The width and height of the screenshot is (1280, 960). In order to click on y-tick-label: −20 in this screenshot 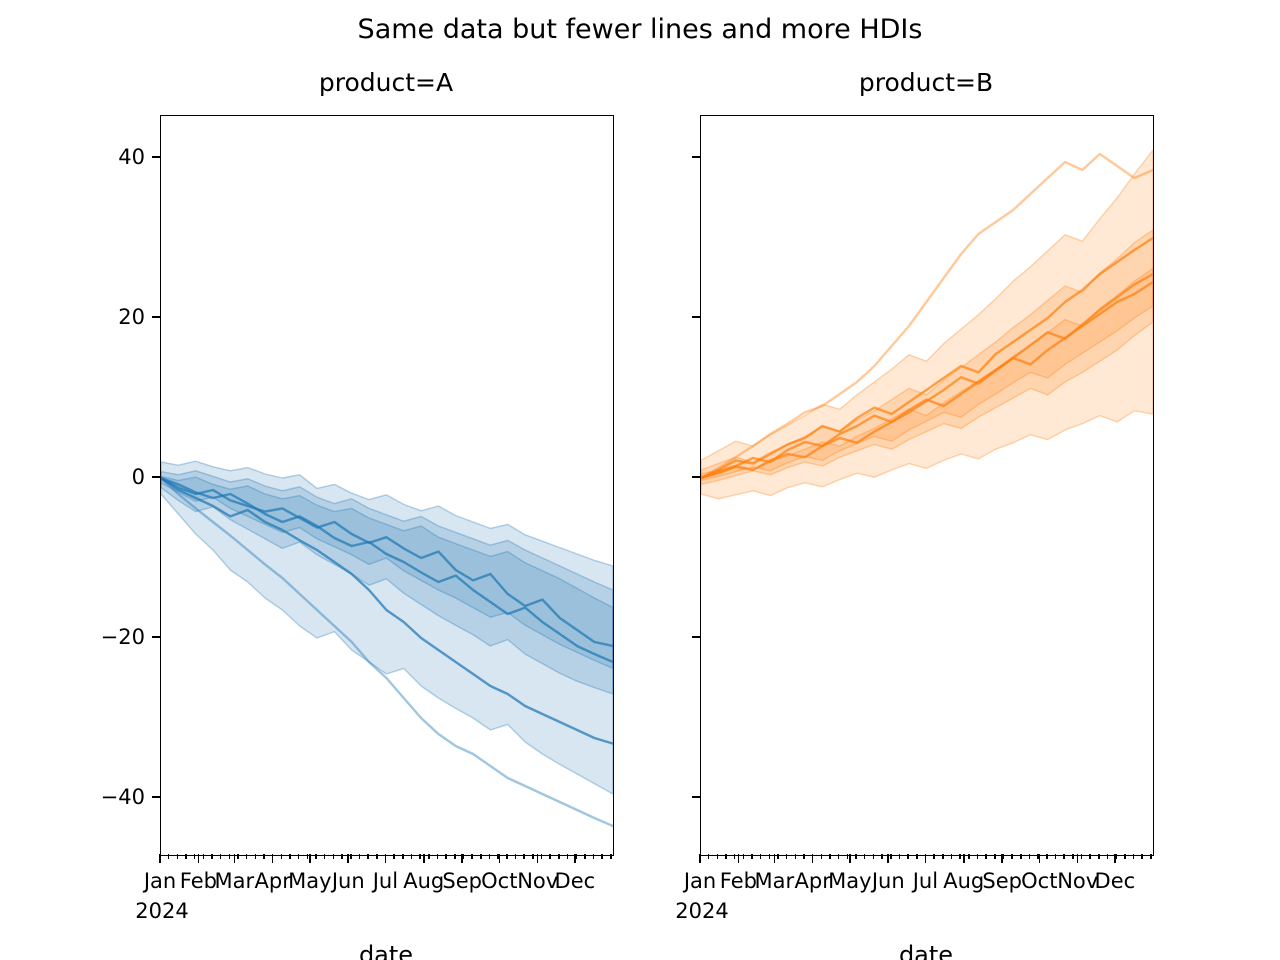, I will do `click(122, 637)`.